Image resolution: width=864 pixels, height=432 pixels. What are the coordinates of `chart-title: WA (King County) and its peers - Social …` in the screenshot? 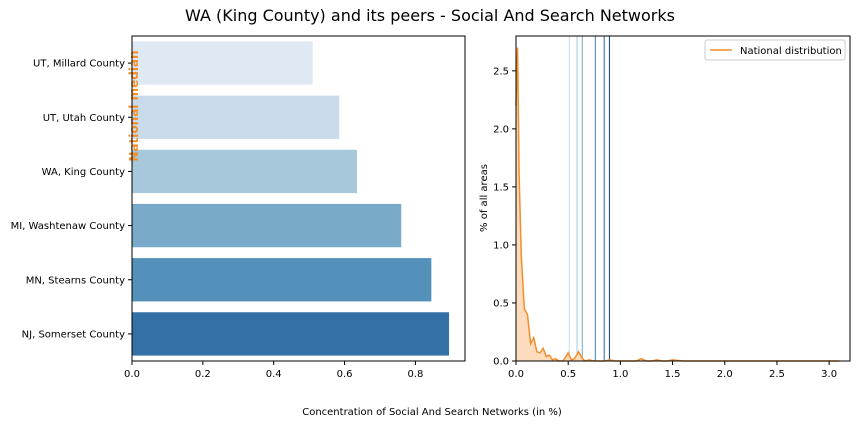 It's located at (430, 15).